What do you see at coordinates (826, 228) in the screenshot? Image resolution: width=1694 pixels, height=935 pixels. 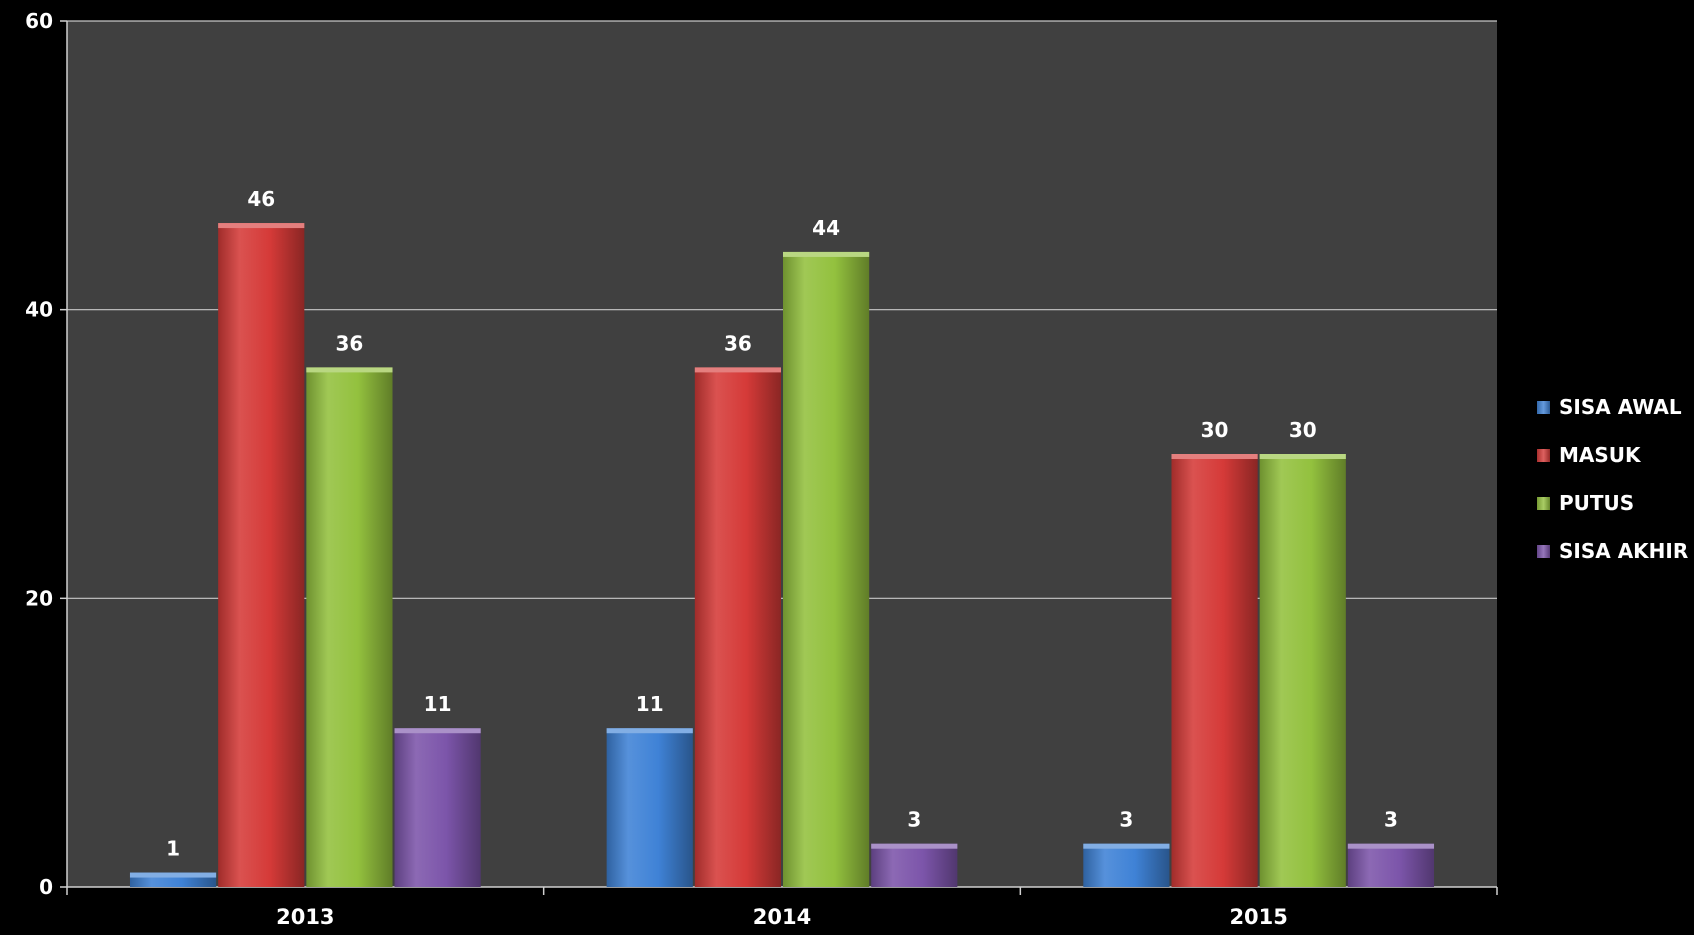 I see `data-label: 44` at bounding box center [826, 228].